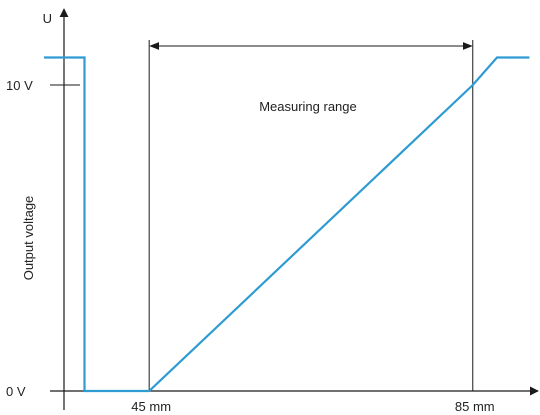  Describe the element at coordinates (312, 406) in the screenshot. I see `x-ticks: 45 mm 85 mm` at that location.